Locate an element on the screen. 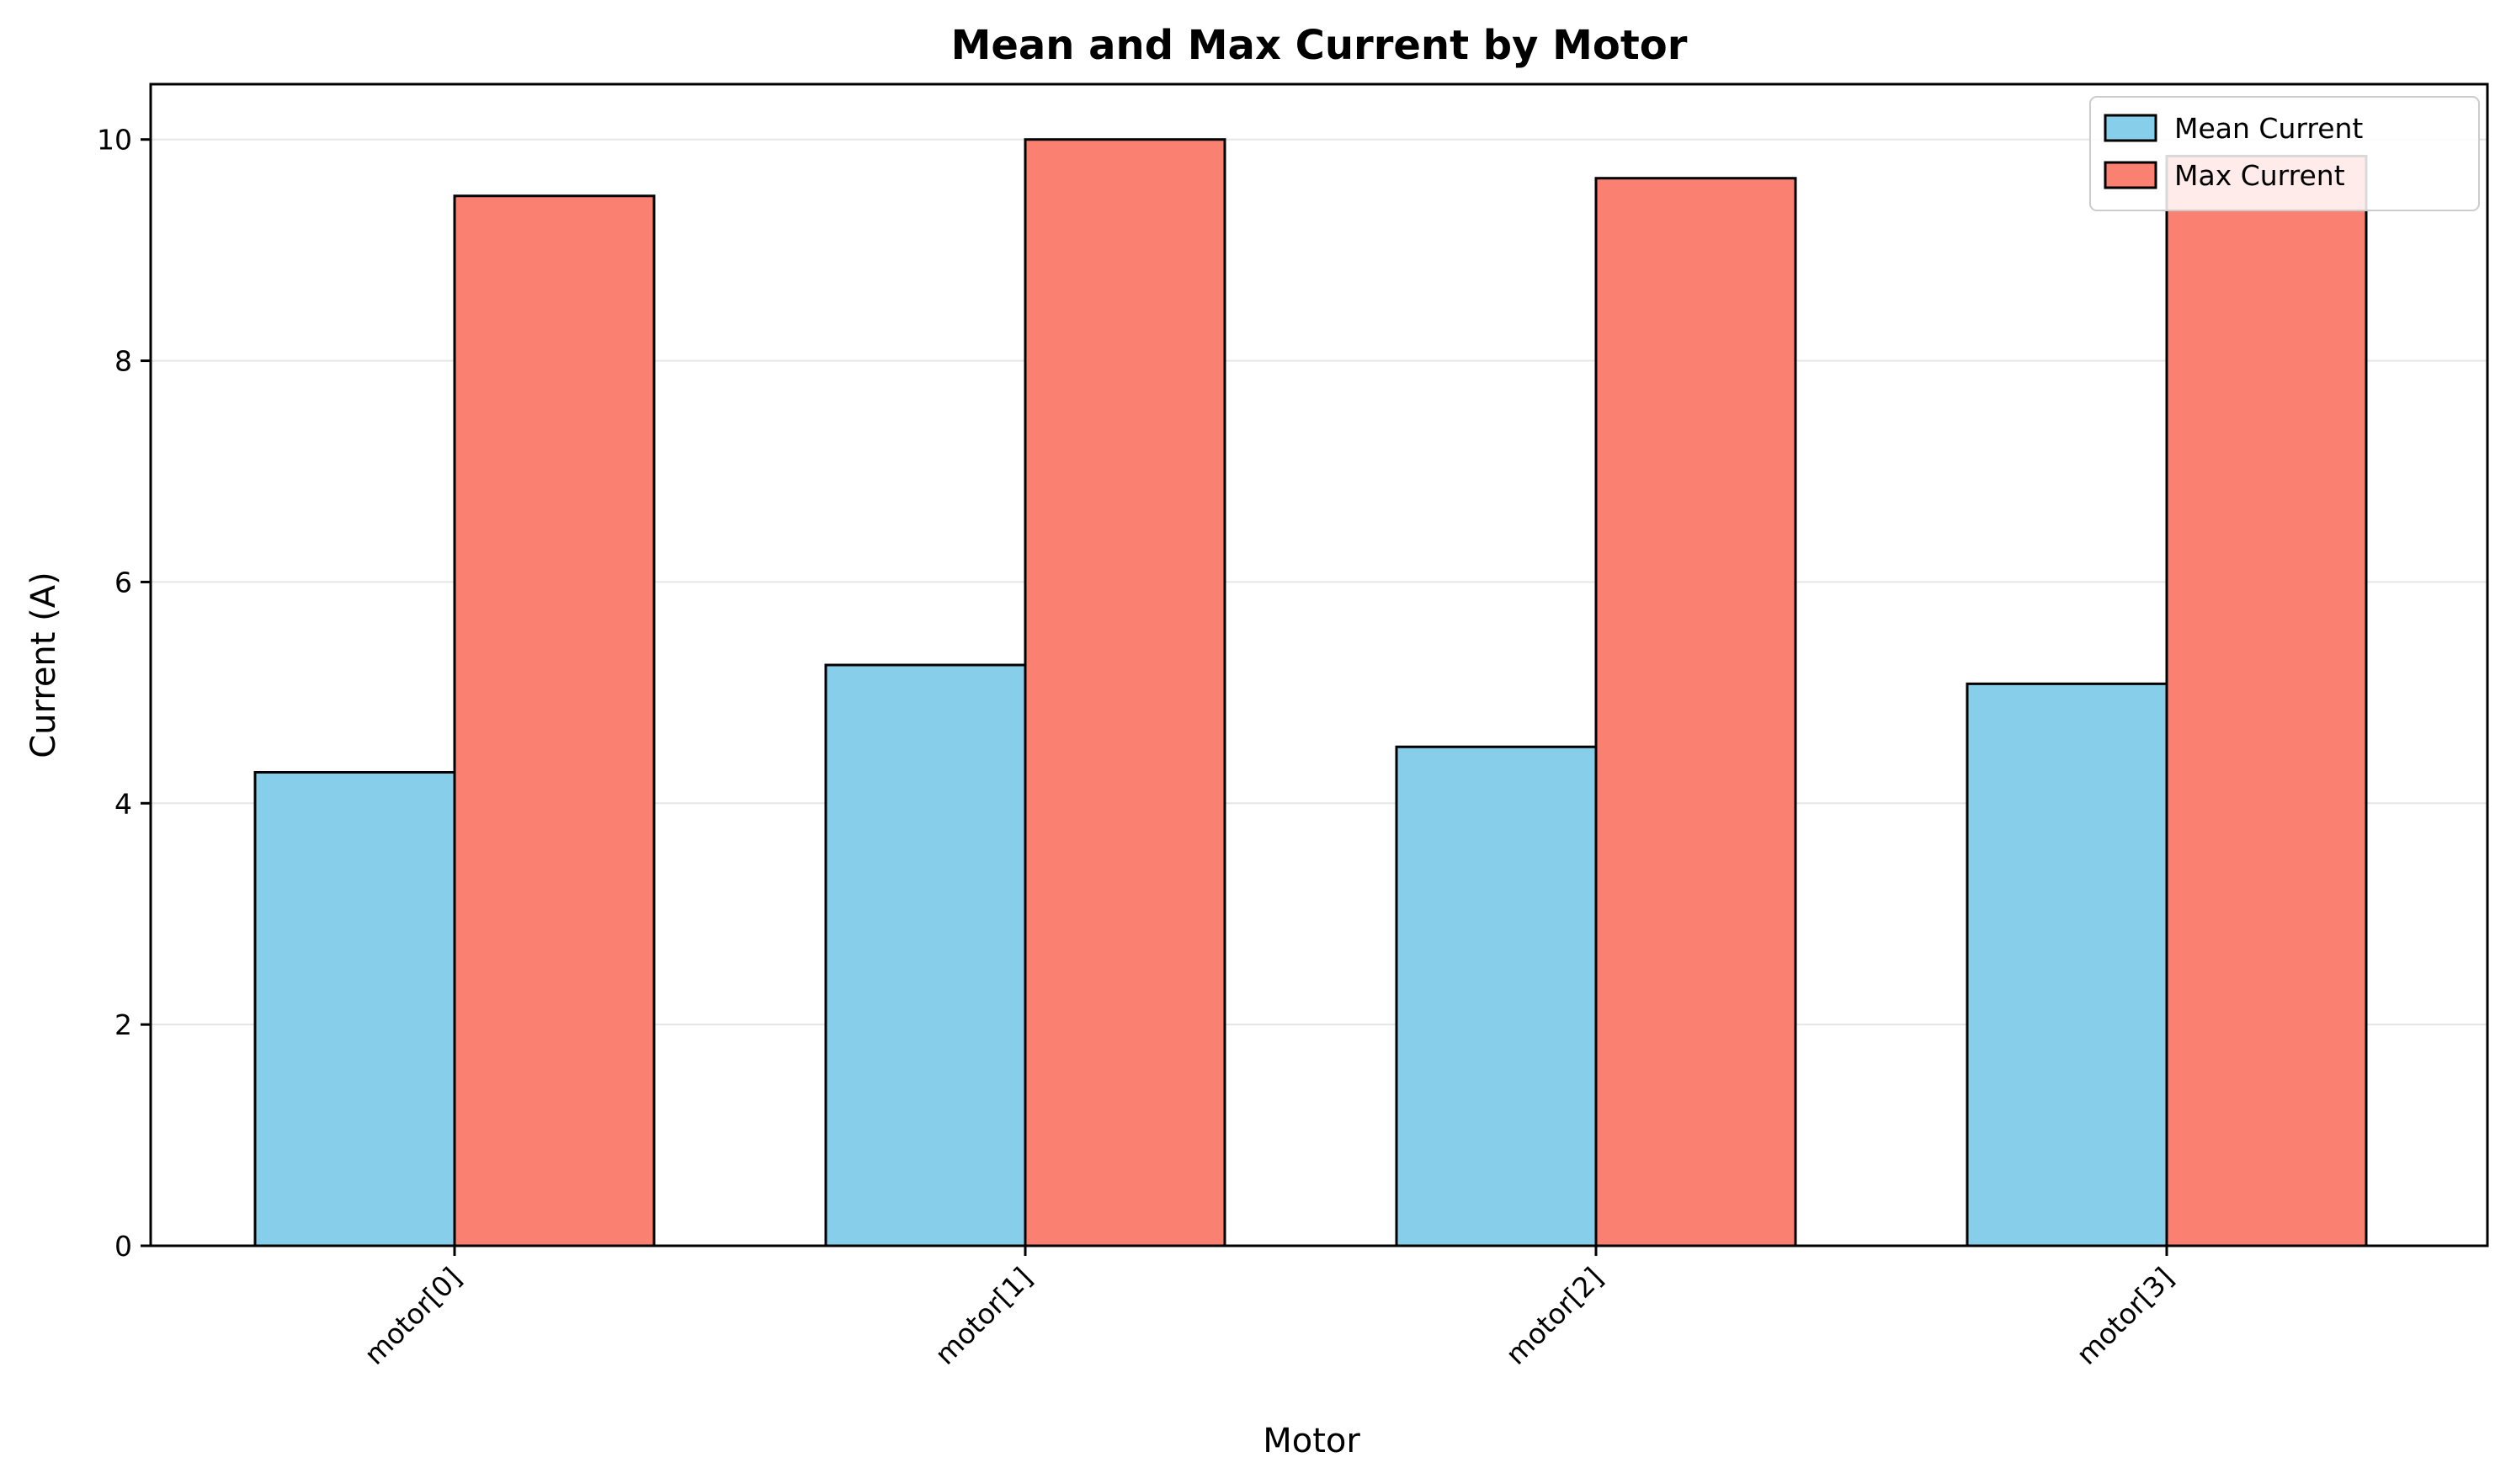  y-axis: 0 2 4 6 8 10 is located at coordinates (124, 693).